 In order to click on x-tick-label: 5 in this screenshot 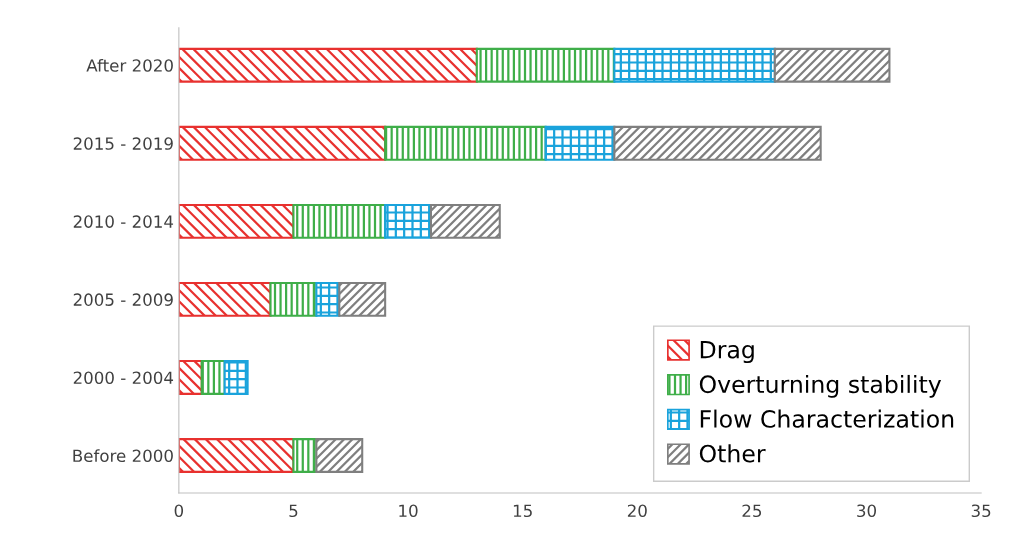, I will do `click(293, 511)`.